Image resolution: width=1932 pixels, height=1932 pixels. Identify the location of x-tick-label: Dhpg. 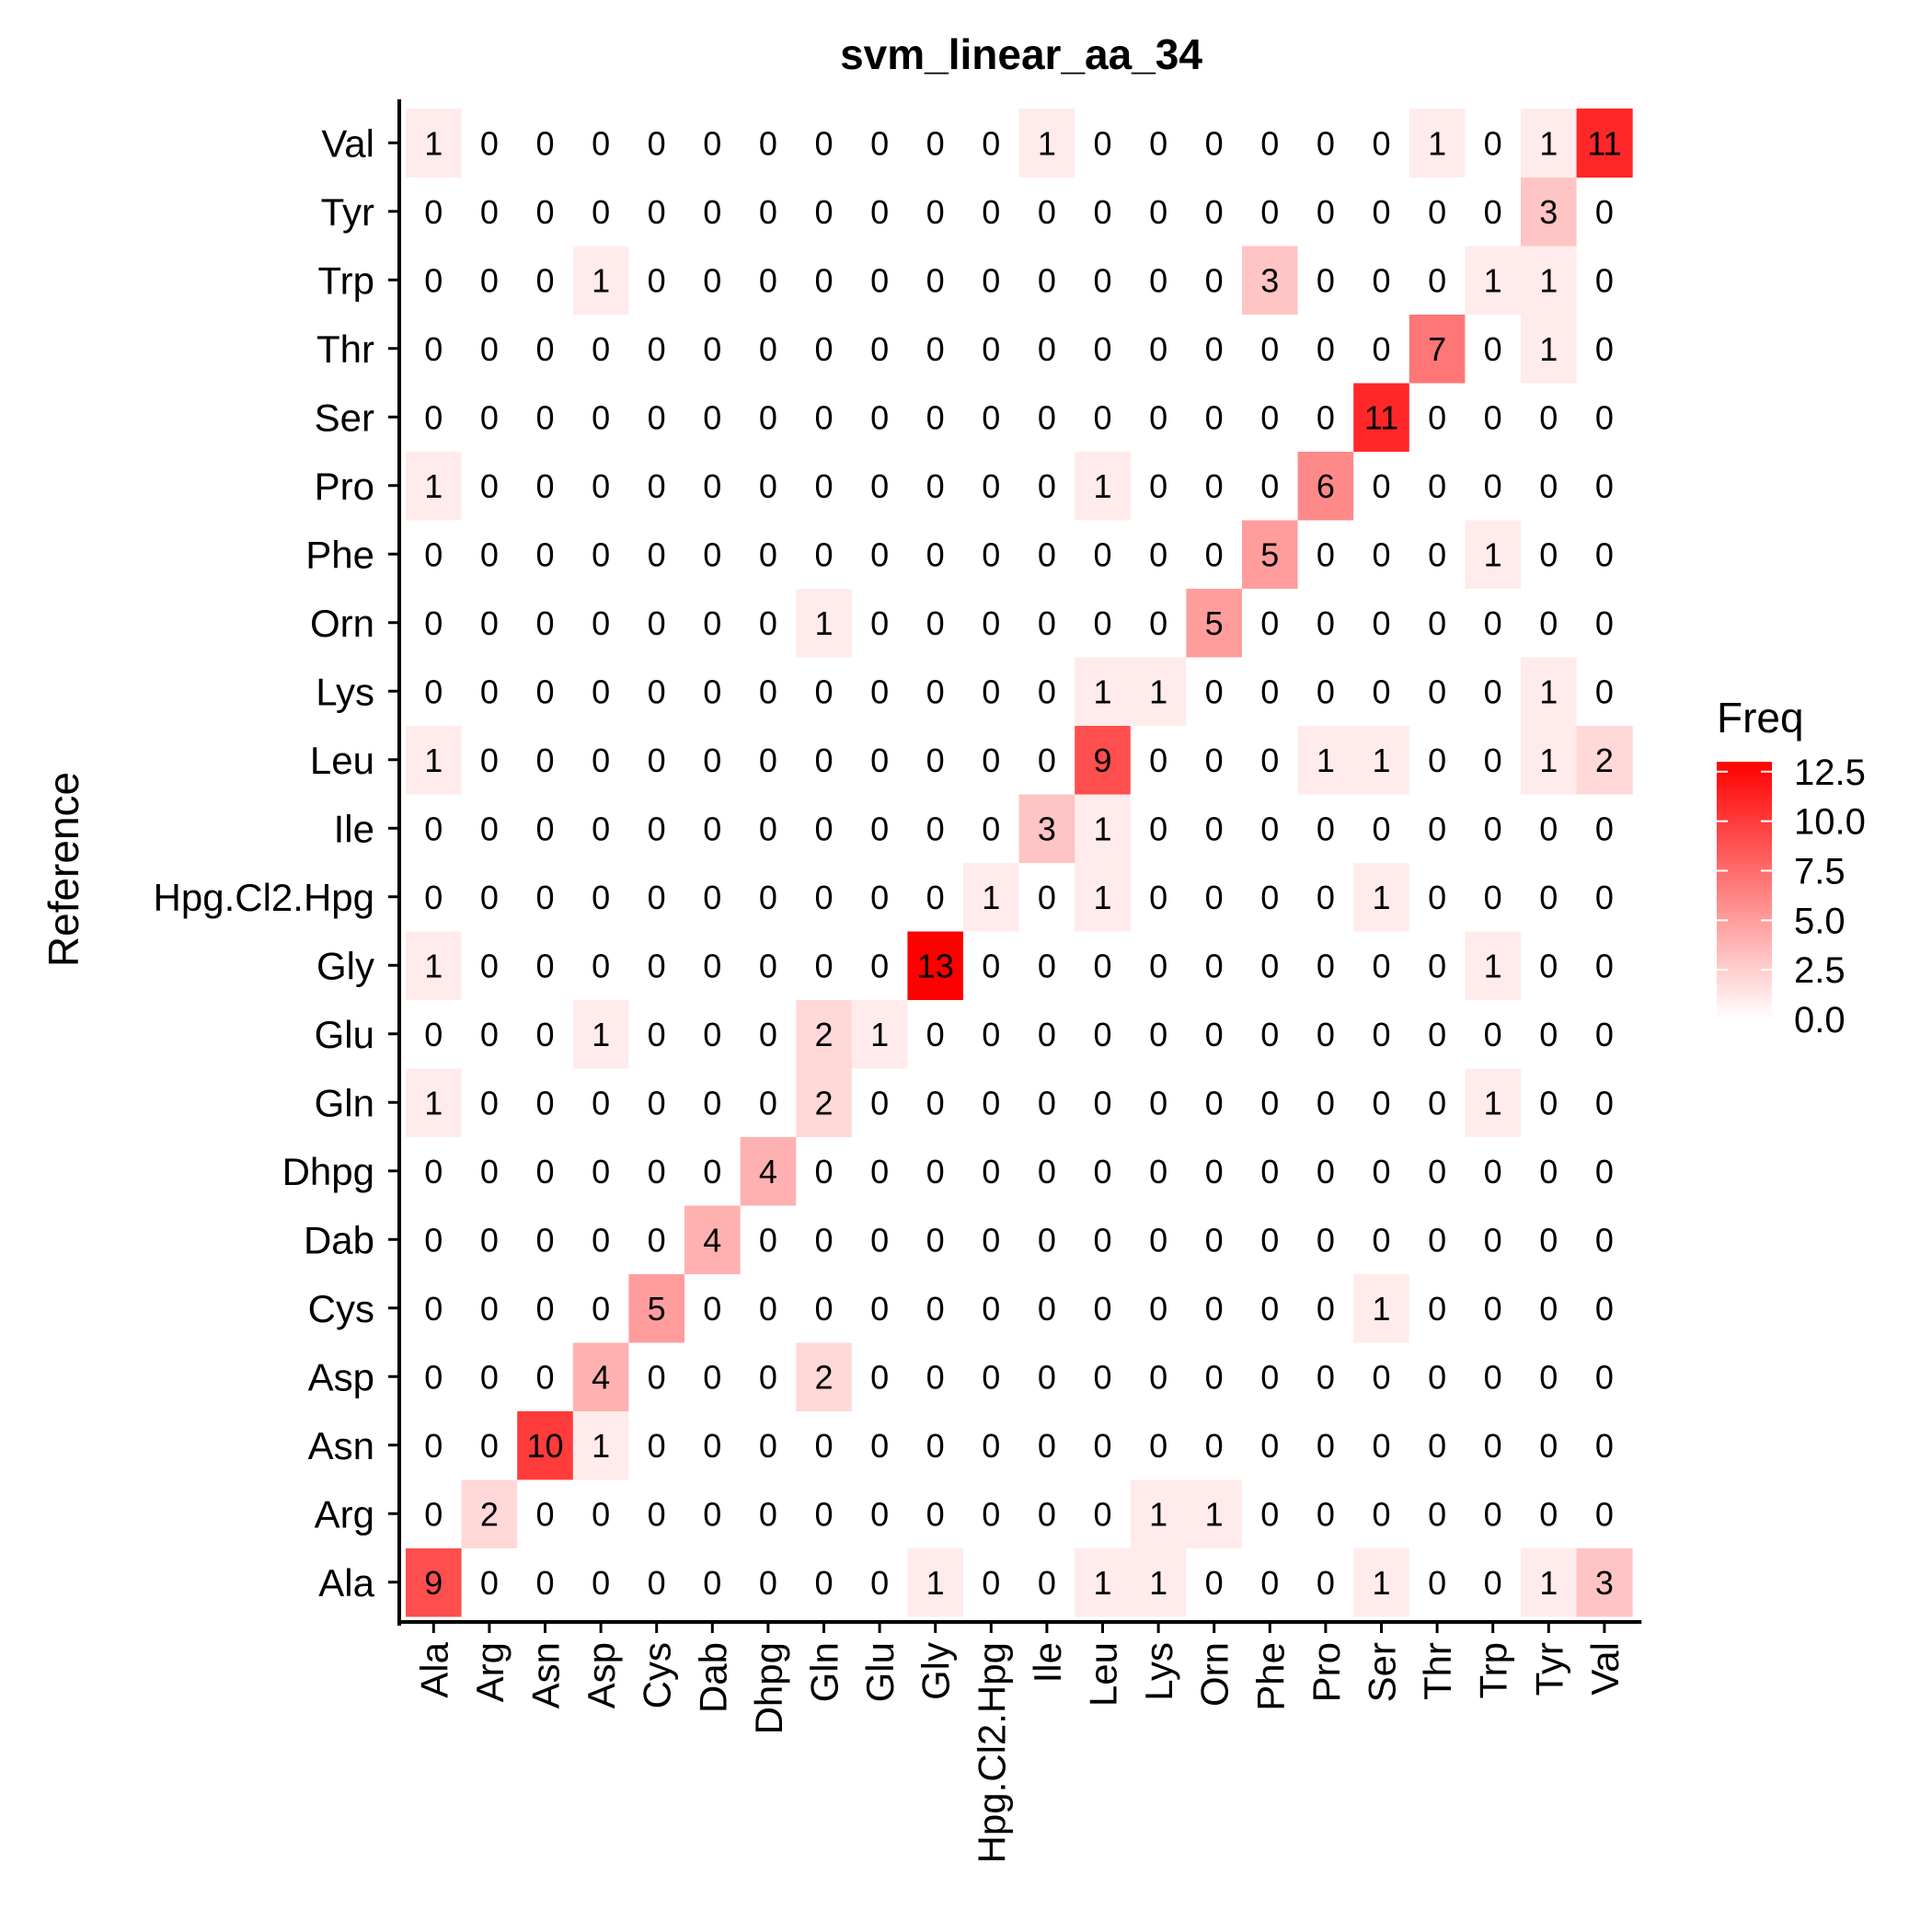
(768, 1688).